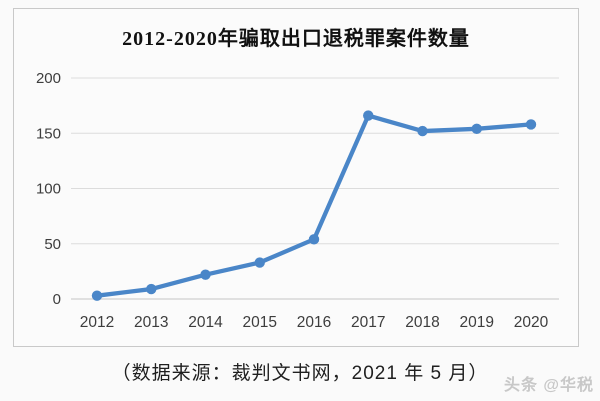 Image resolution: width=600 pixels, height=401 pixels. I want to click on chart-title: 2012-2020年骗取出口退税罪案件数量, so click(296, 39).